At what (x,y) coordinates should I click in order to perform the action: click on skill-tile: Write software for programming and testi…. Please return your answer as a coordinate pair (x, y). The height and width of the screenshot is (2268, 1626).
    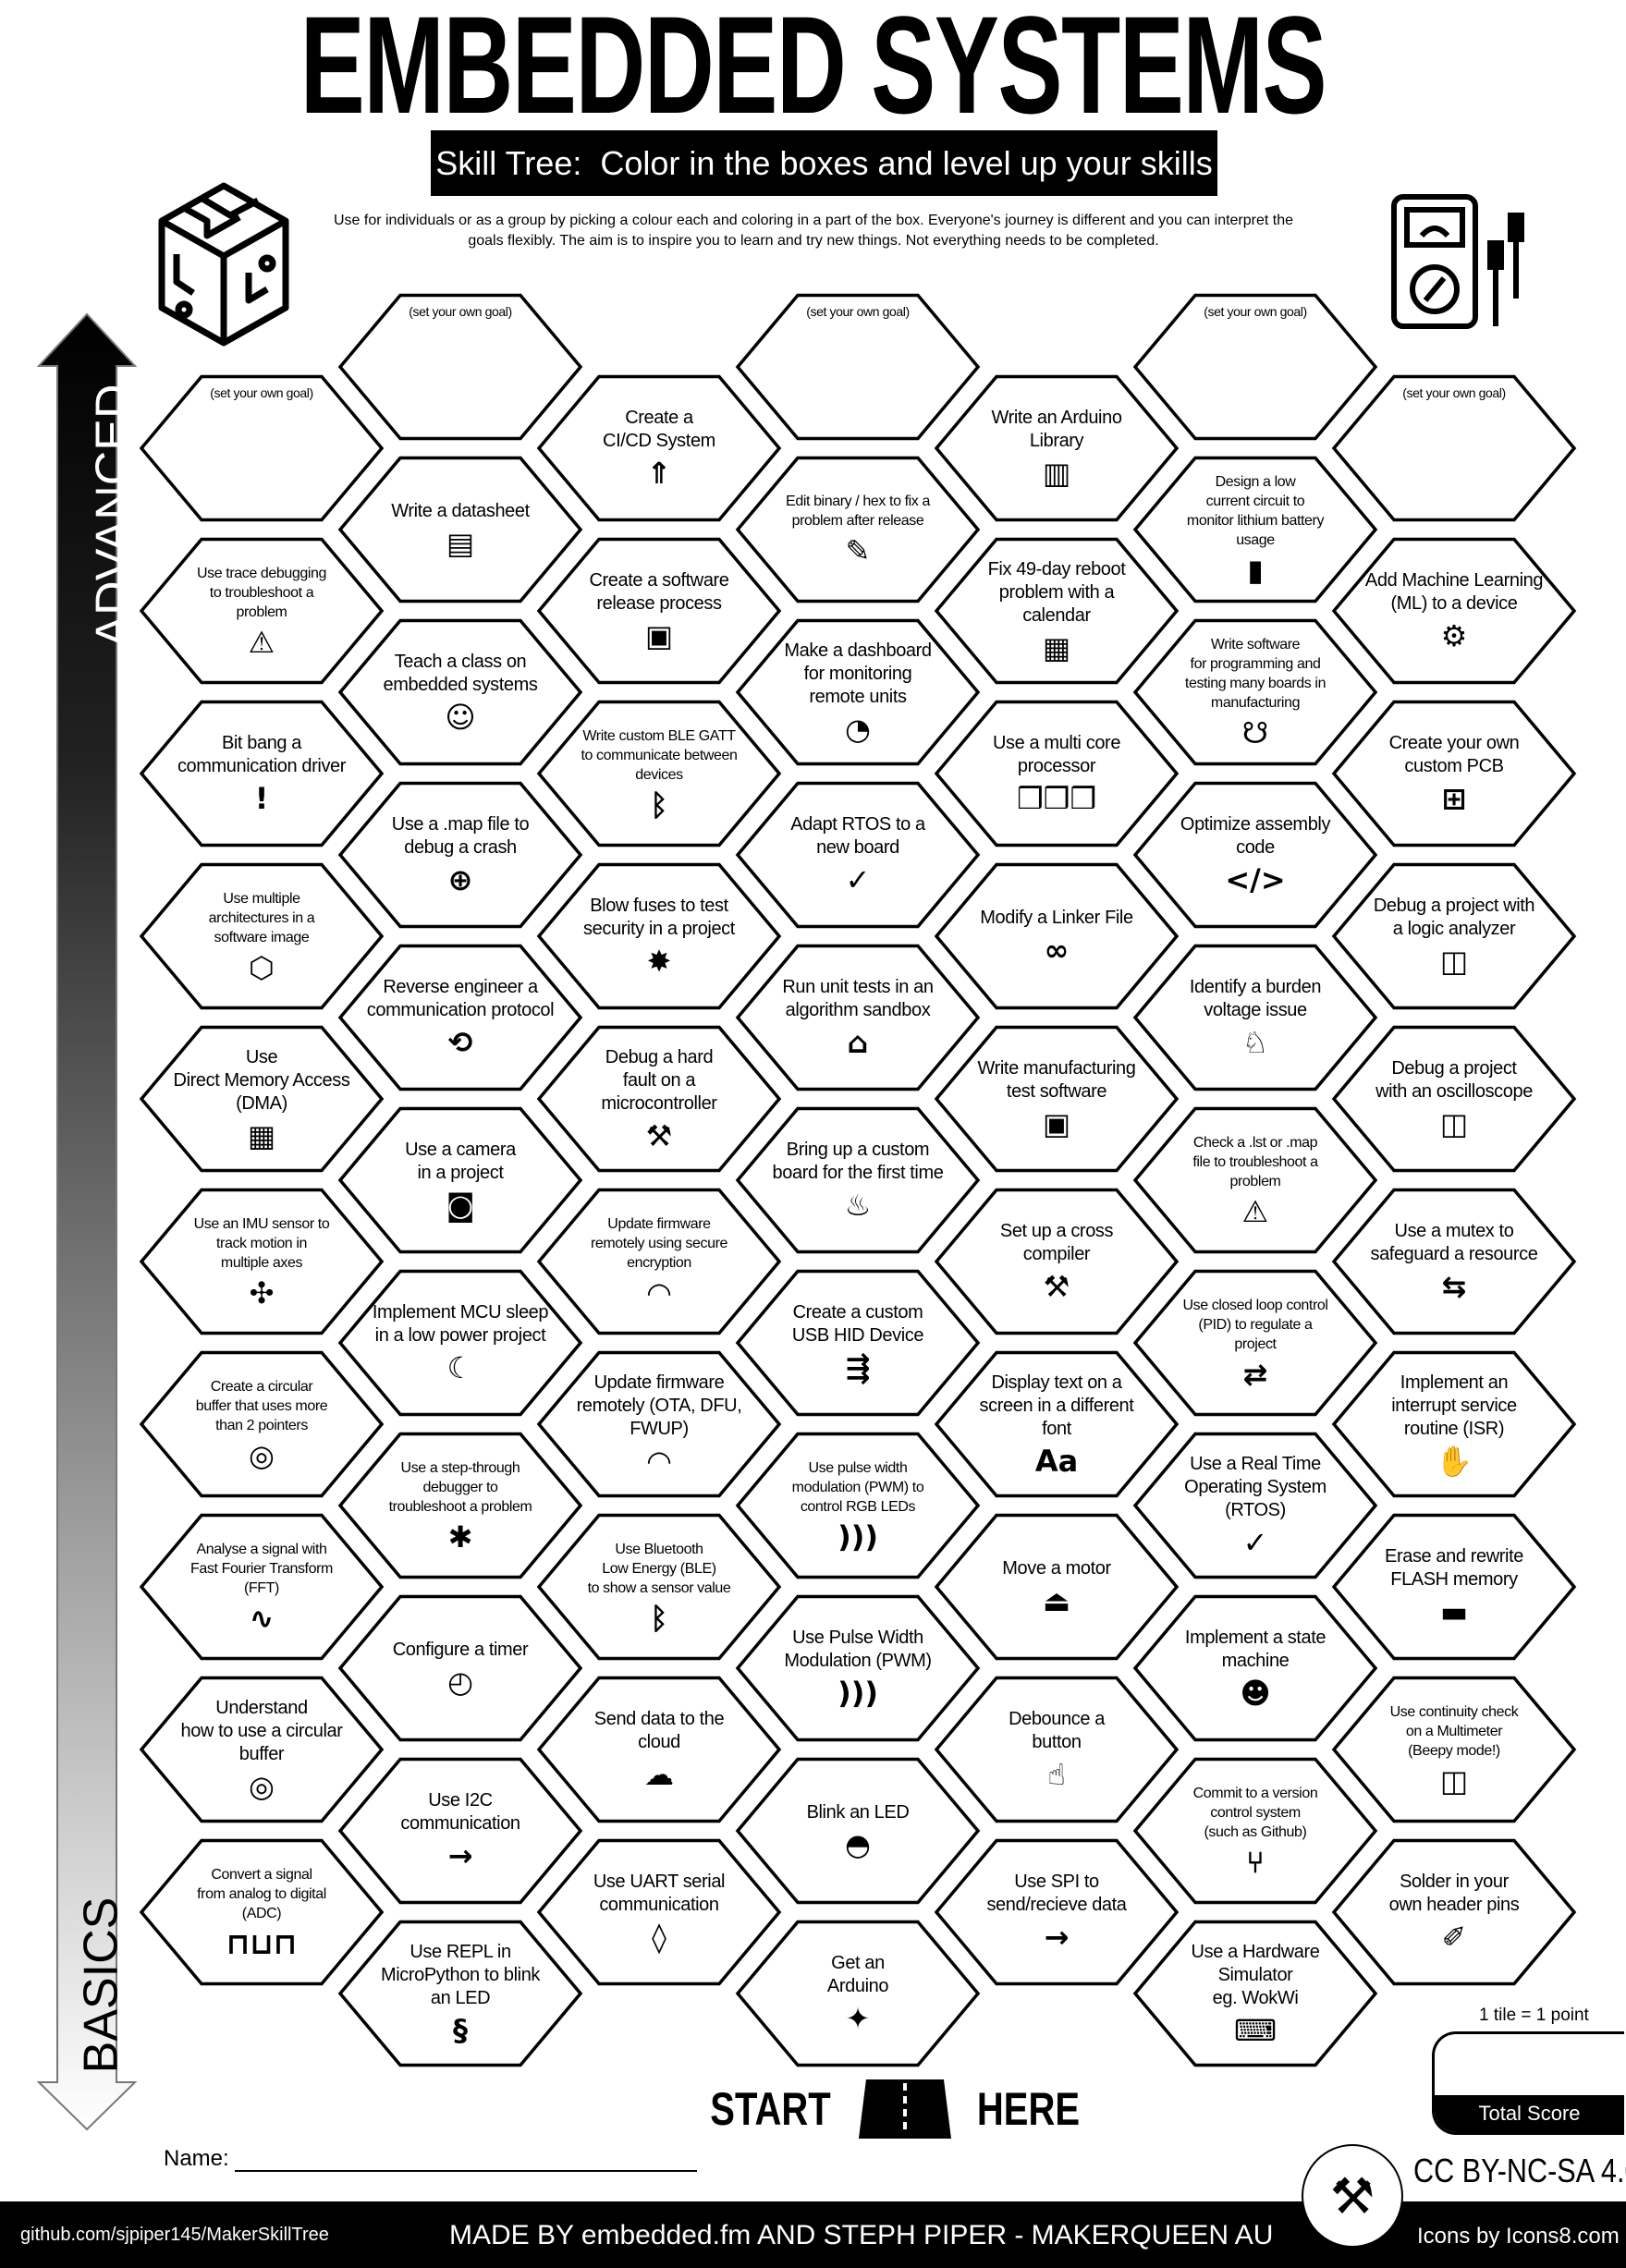
    Looking at the image, I should click on (1255, 693).